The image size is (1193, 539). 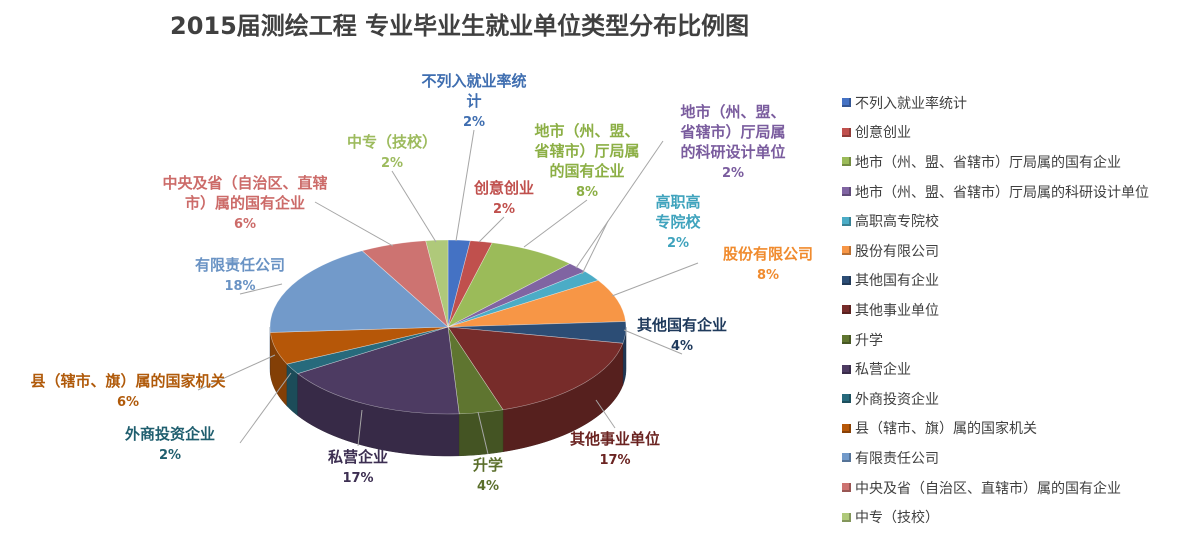 I want to click on data-label-7: 其他事业单位 17%, so click(x=615, y=449).